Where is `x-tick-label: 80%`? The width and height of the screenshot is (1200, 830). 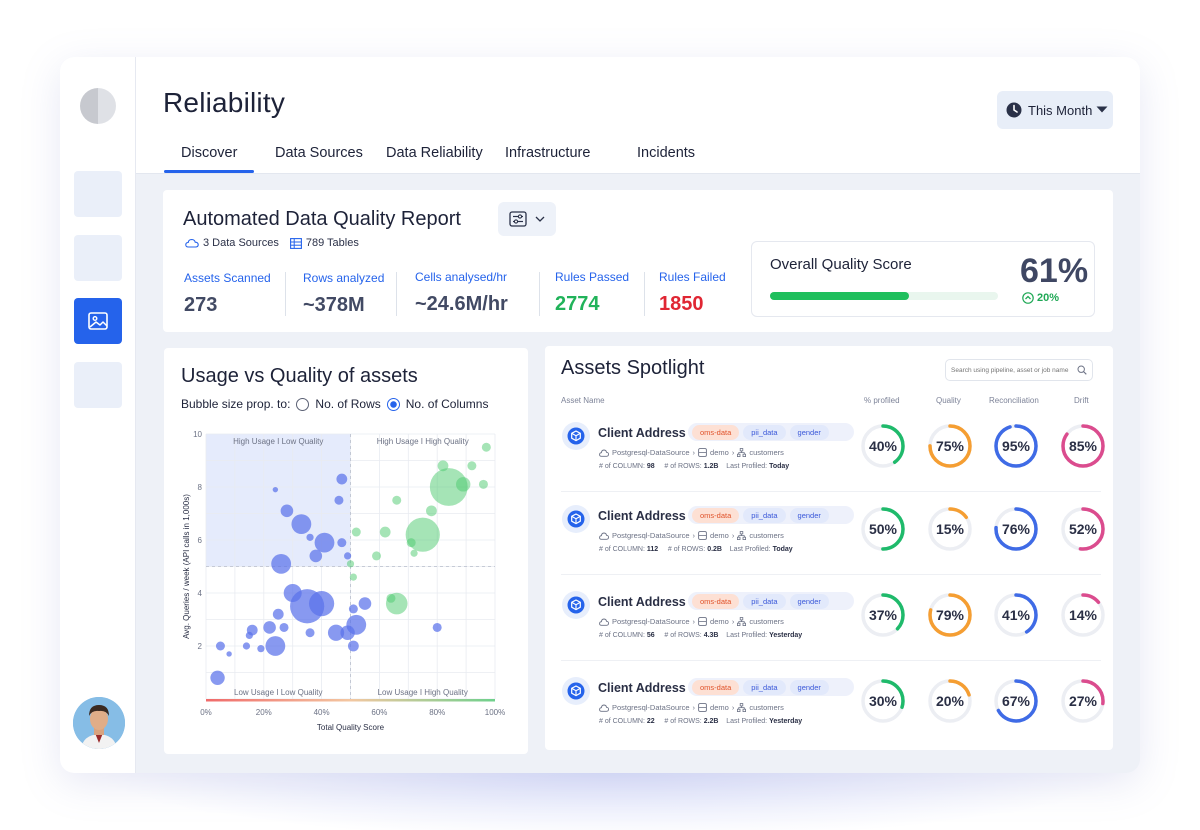
x-tick-label: 80% is located at coordinates (437, 712).